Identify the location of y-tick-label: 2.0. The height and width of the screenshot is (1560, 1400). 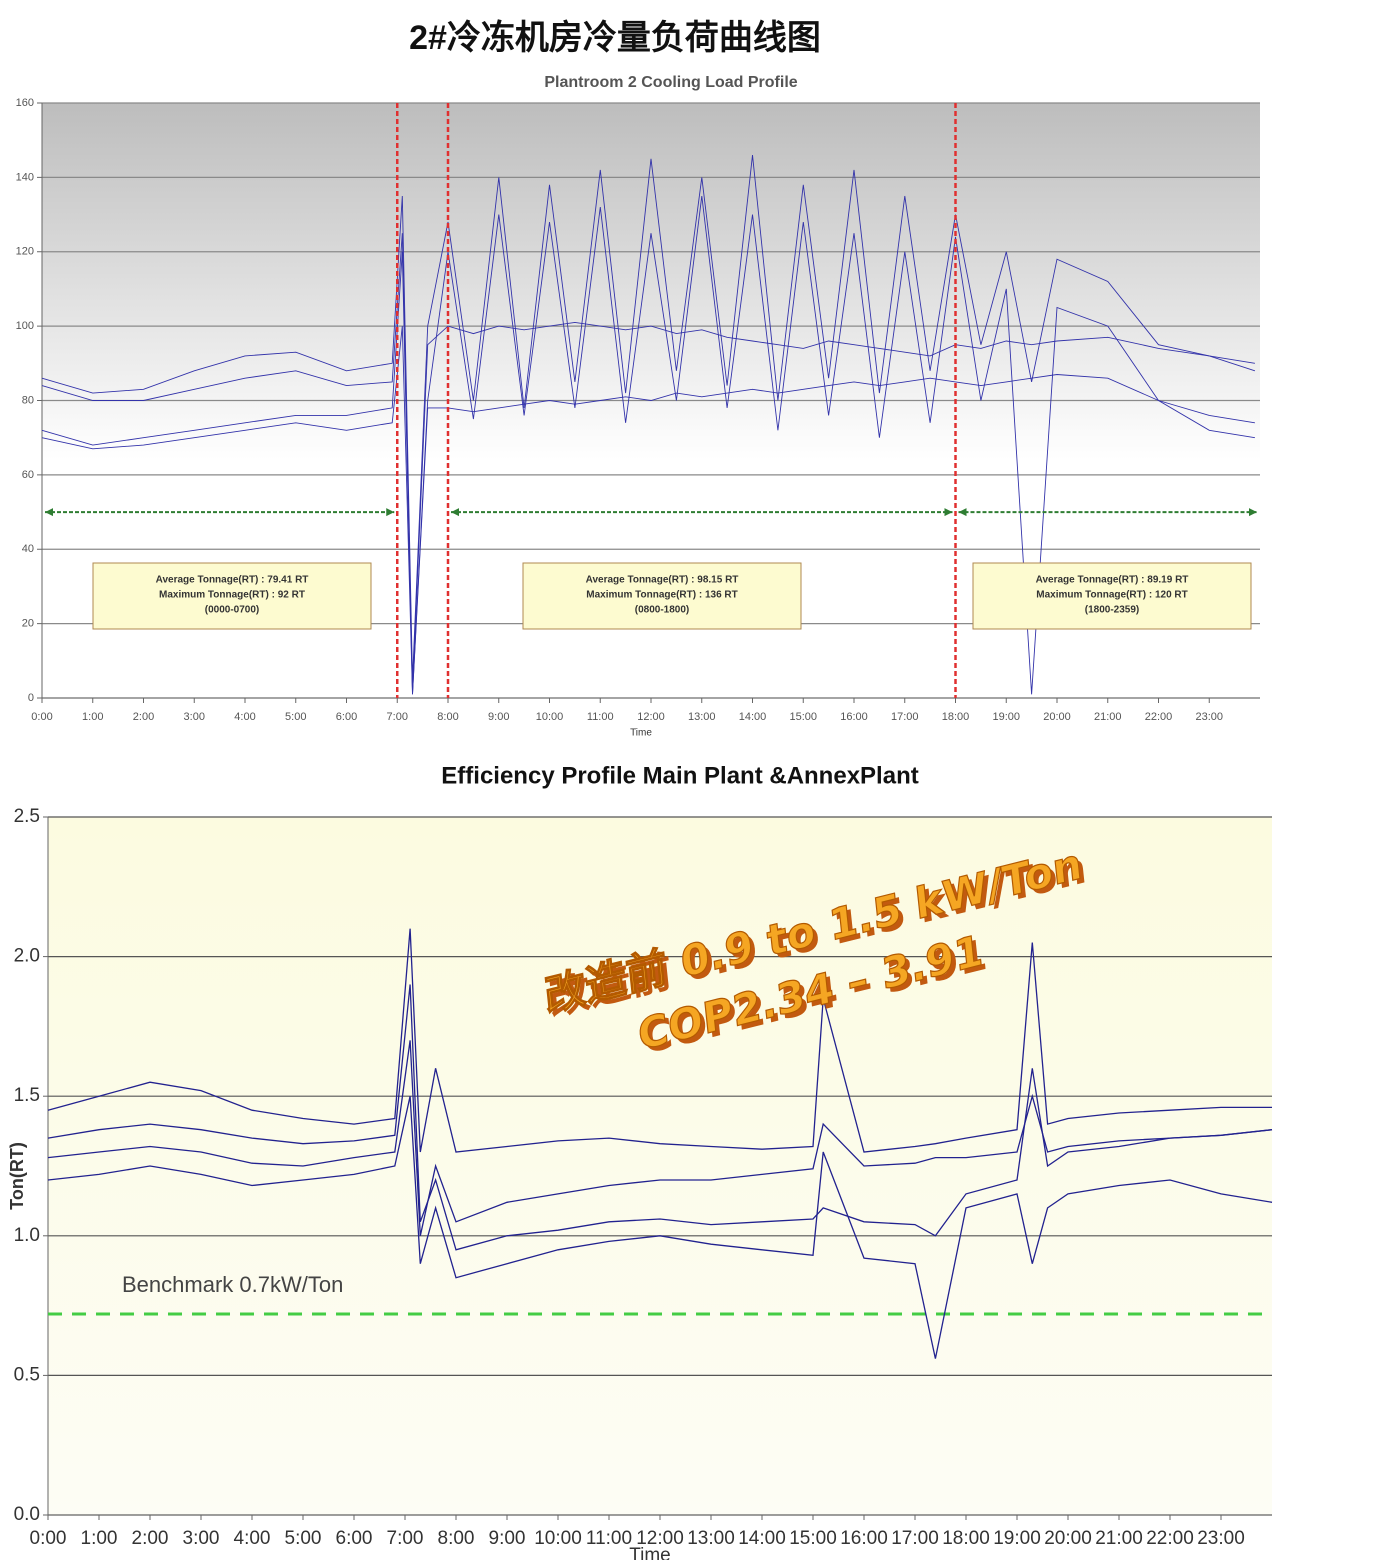
(27, 956).